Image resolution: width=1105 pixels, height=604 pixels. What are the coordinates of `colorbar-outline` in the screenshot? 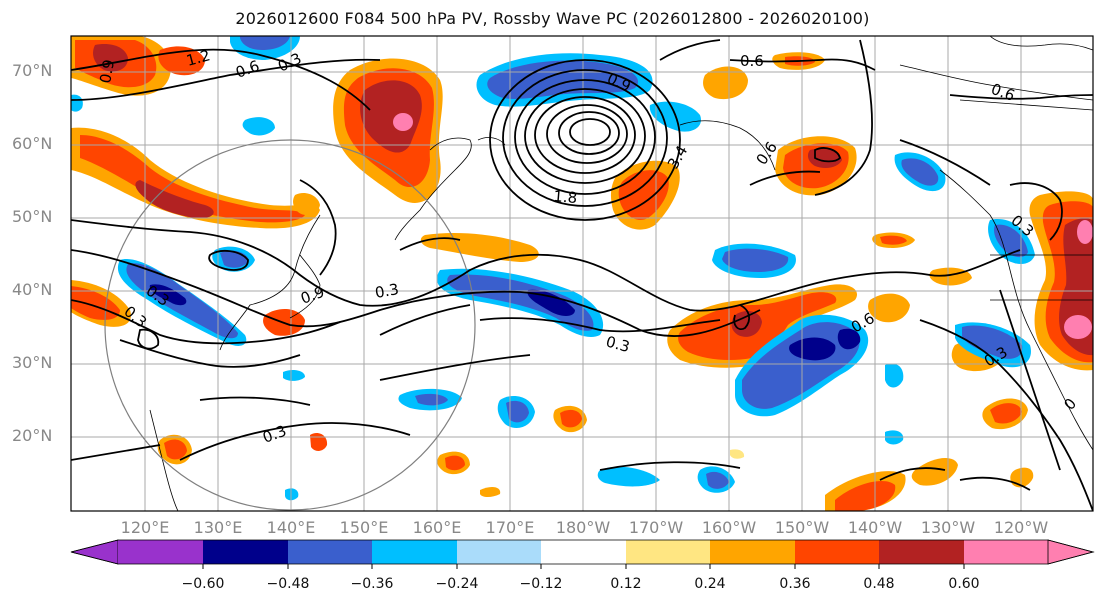 It's located at (582, 552).